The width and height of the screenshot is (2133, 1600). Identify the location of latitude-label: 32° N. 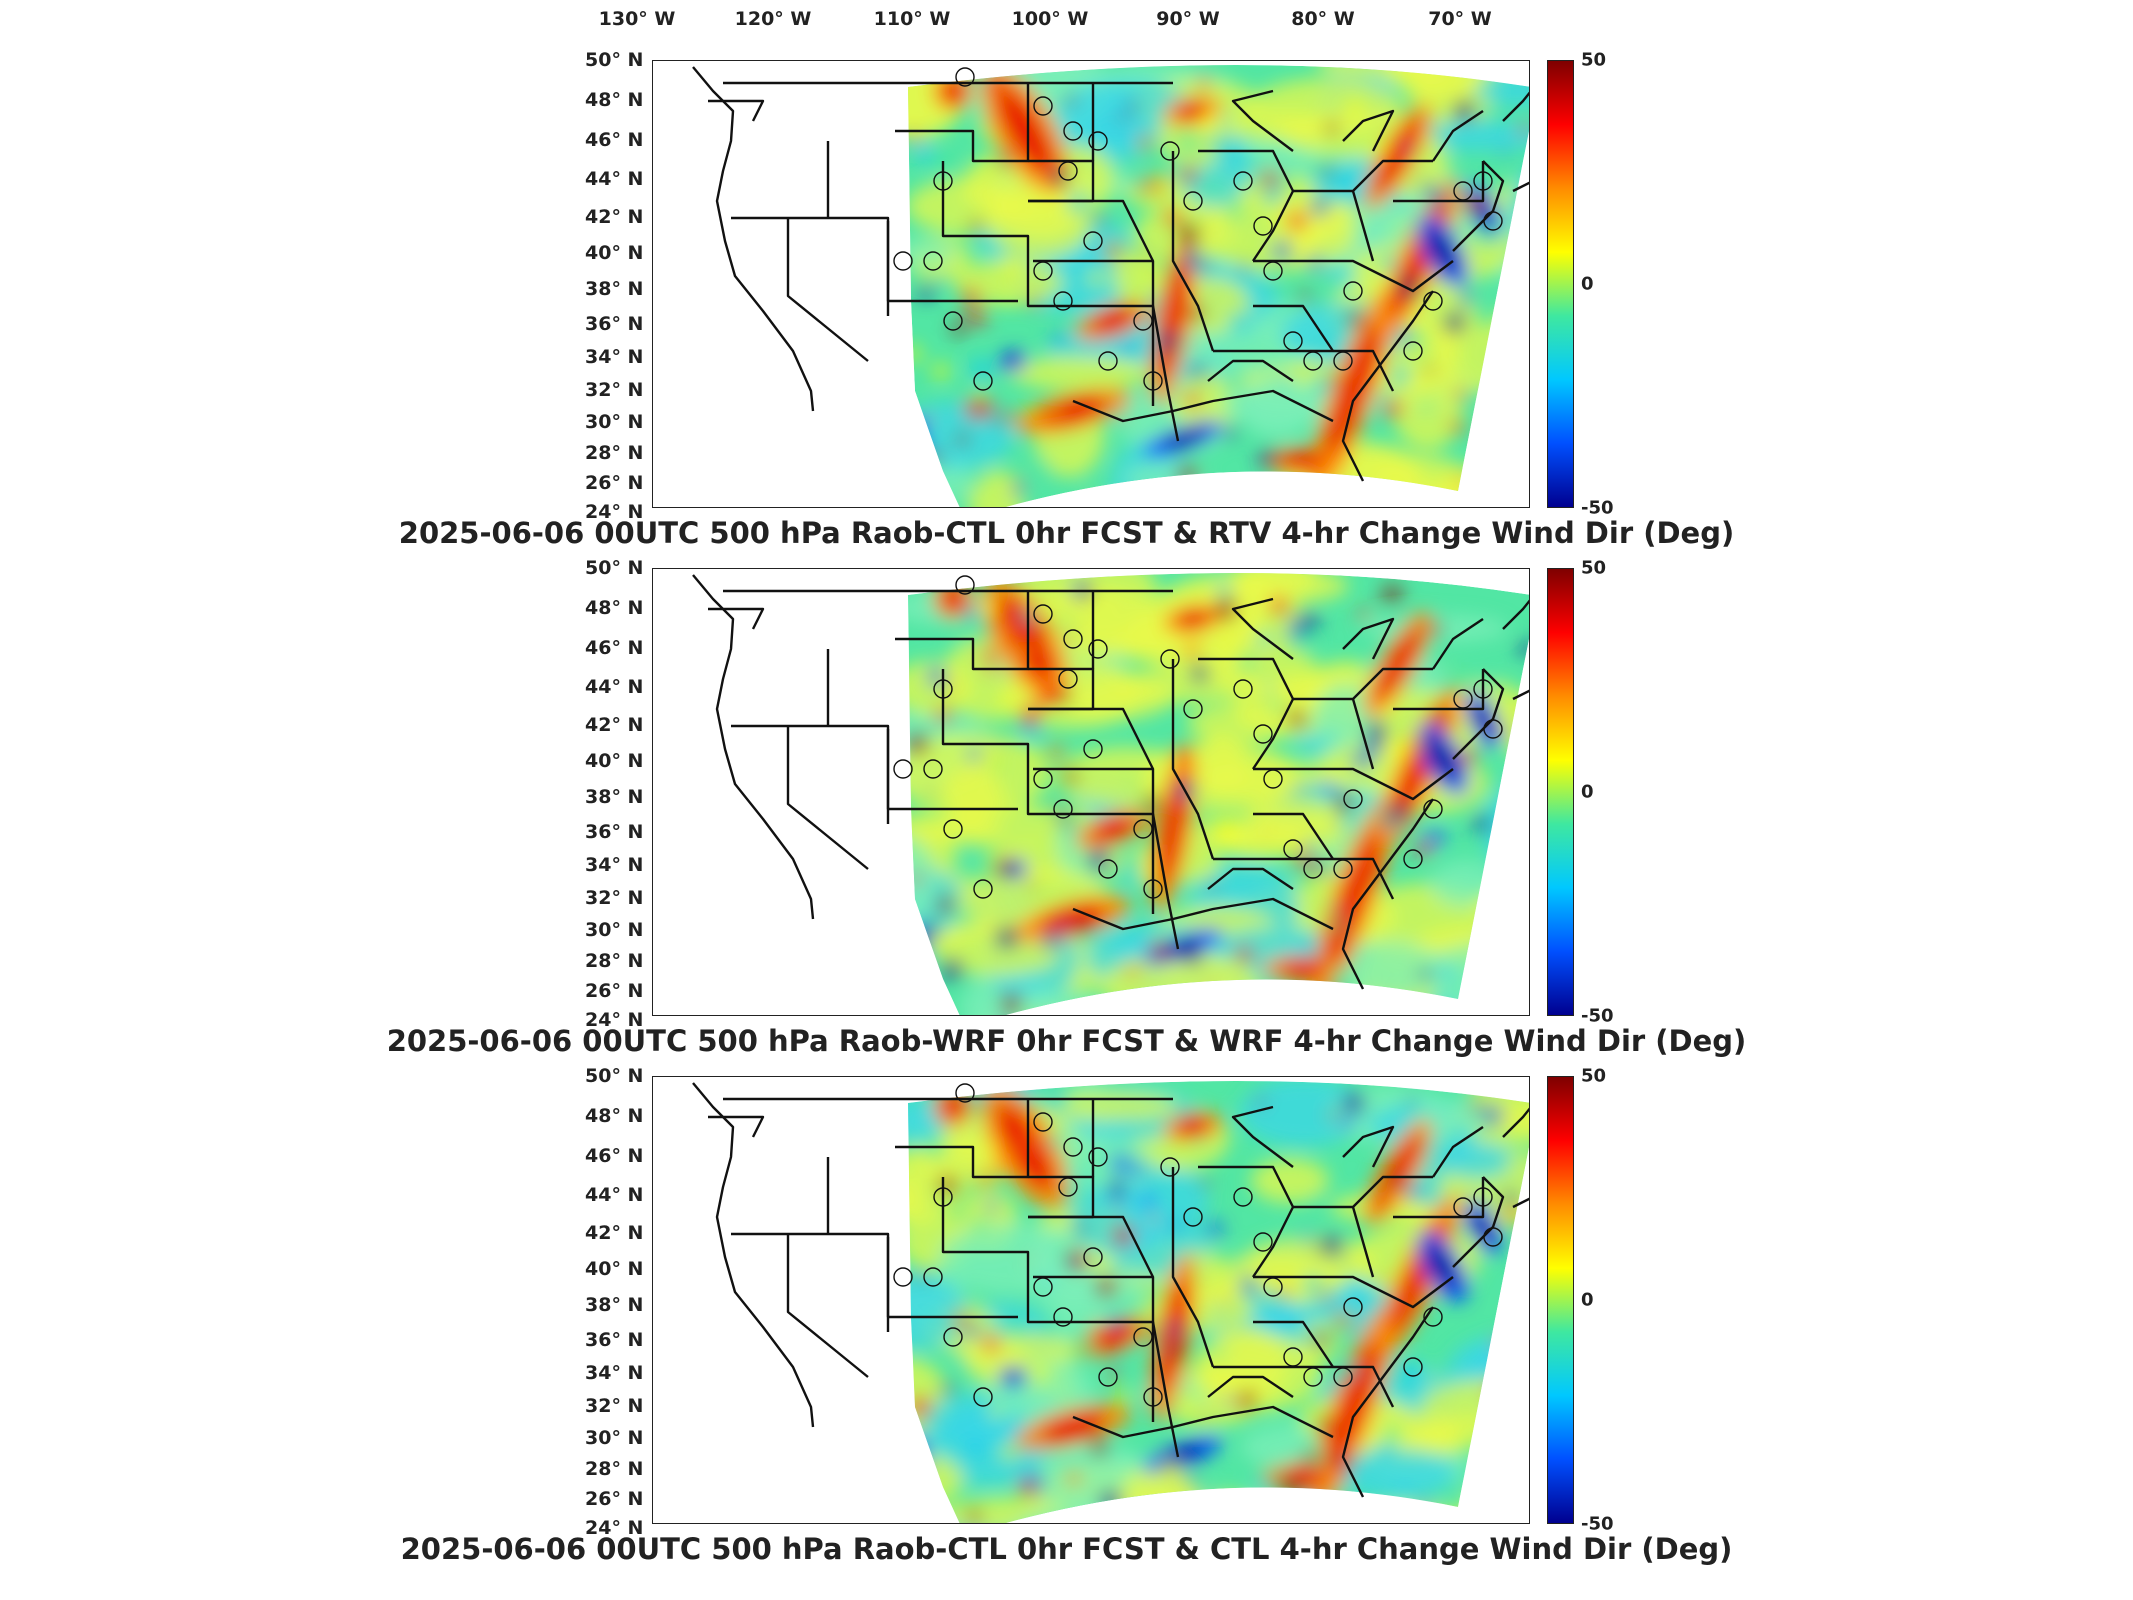
(614, 898).